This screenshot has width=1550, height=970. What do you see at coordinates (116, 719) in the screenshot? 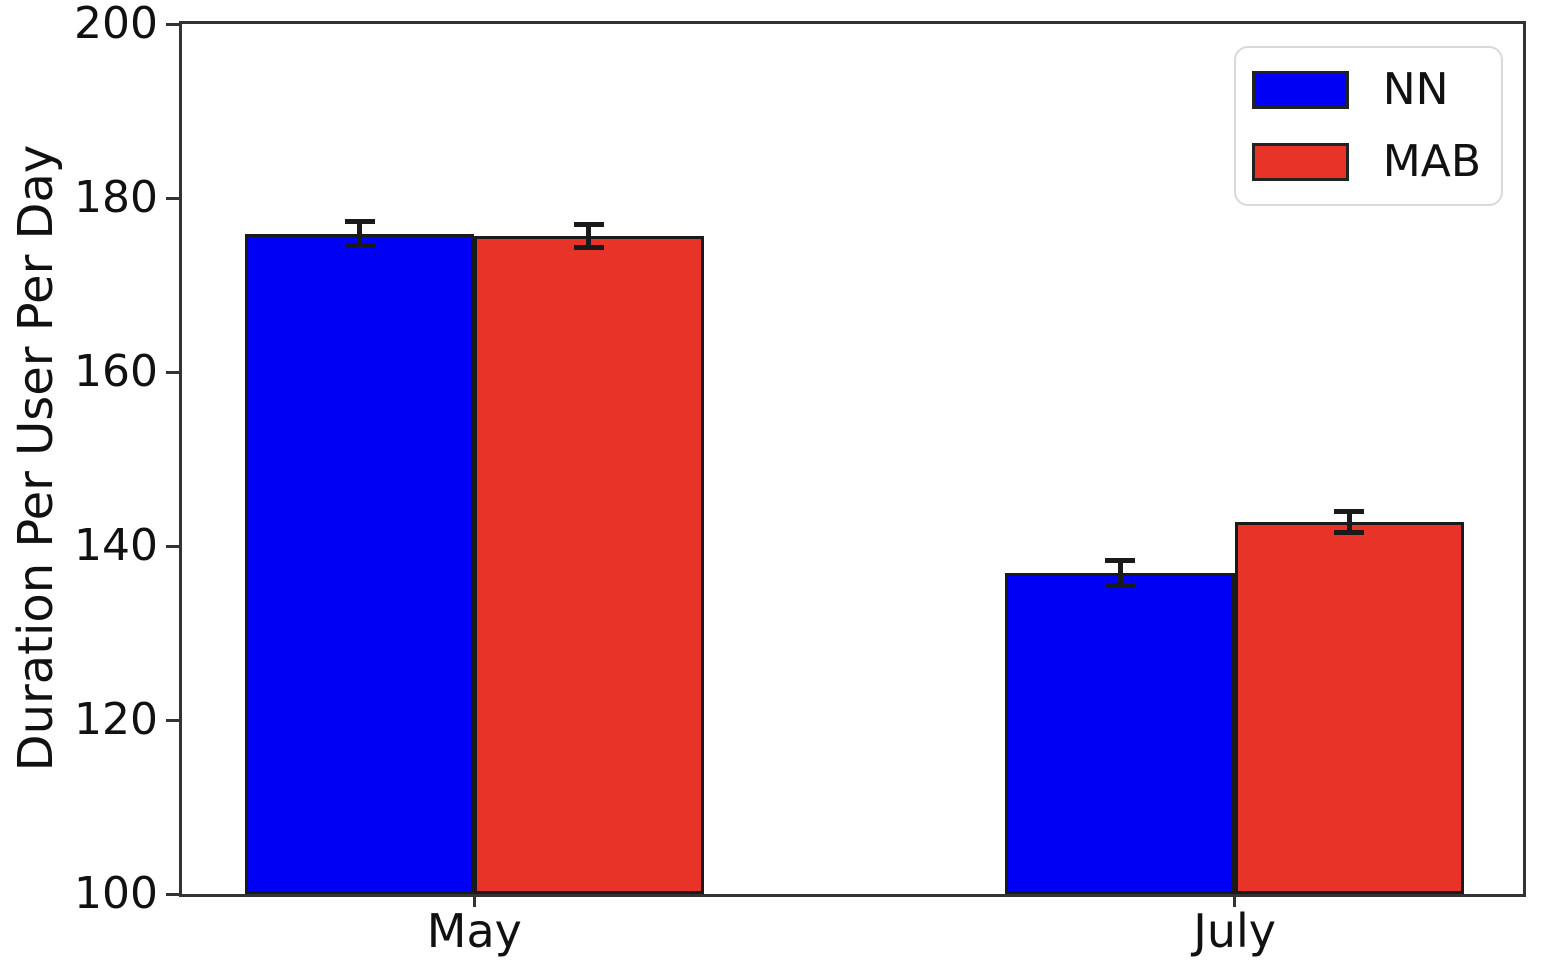
I see `y-tick-label: 120` at bounding box center [116, 719].